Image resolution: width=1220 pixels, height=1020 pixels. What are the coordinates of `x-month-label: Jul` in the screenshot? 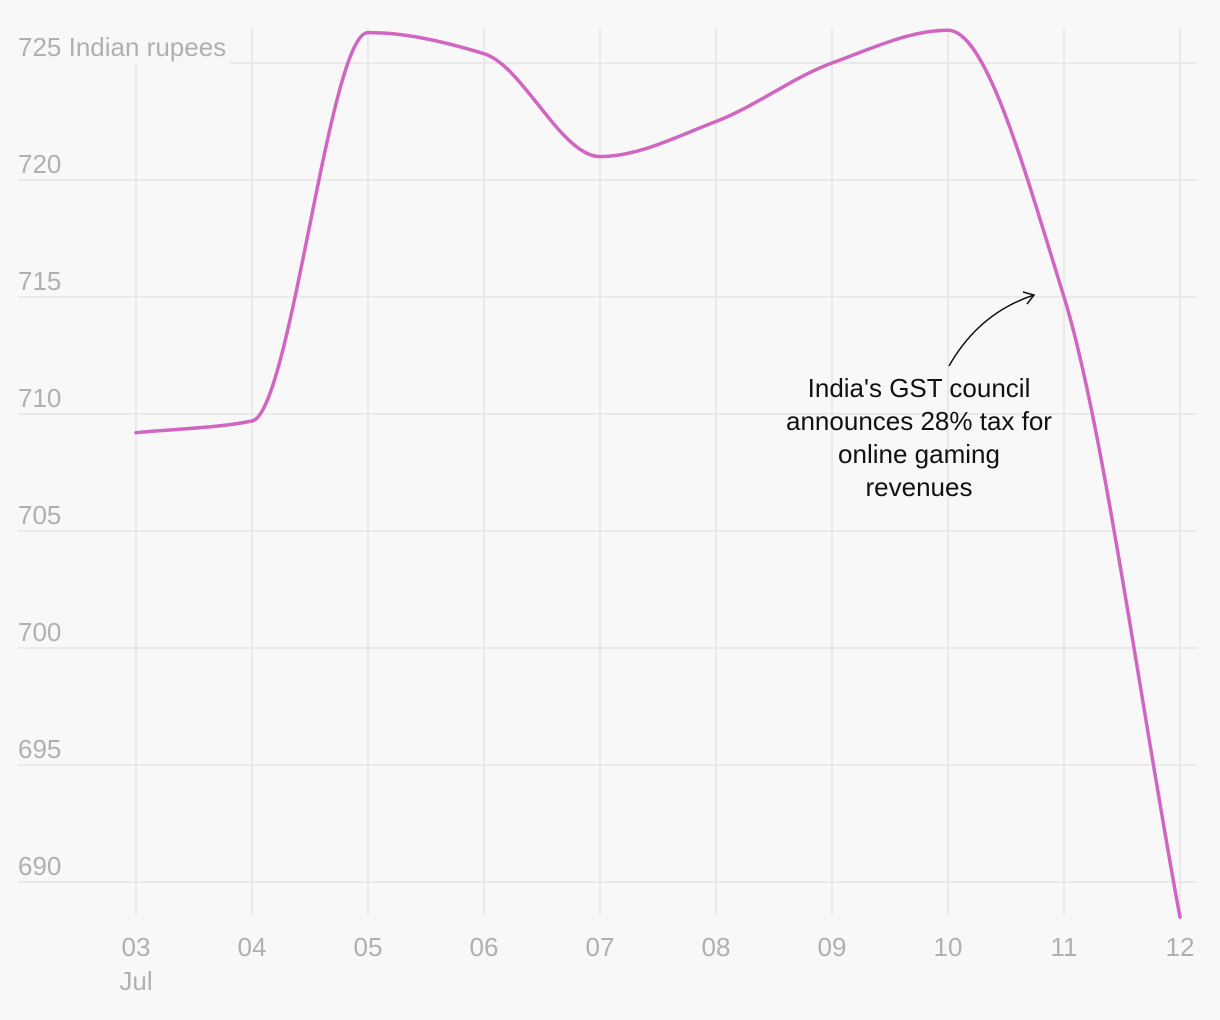 It's located at (135, 981).